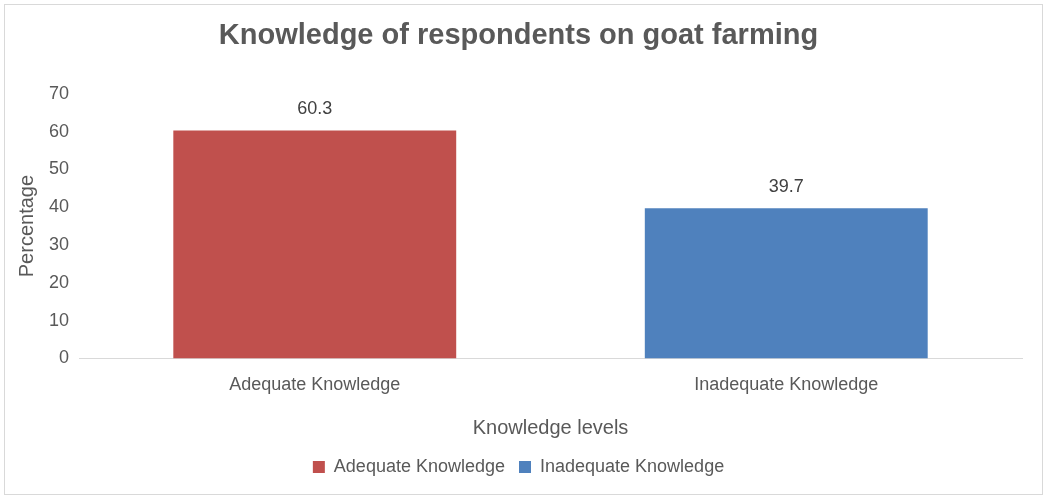 The width and height of the screenshot is (1047, 499). Describe the element at coordinates (59, 281) in the screenshot. I see `y-tick-label: 20` at that location.